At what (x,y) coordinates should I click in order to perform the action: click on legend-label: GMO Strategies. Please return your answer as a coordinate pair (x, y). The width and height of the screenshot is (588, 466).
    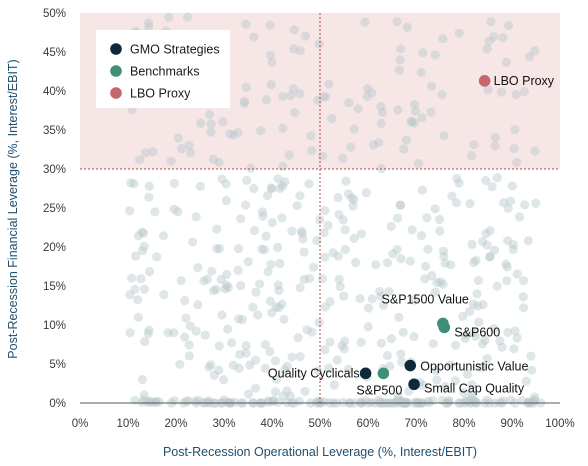
    Looking at the image, I should click on (175, 50).